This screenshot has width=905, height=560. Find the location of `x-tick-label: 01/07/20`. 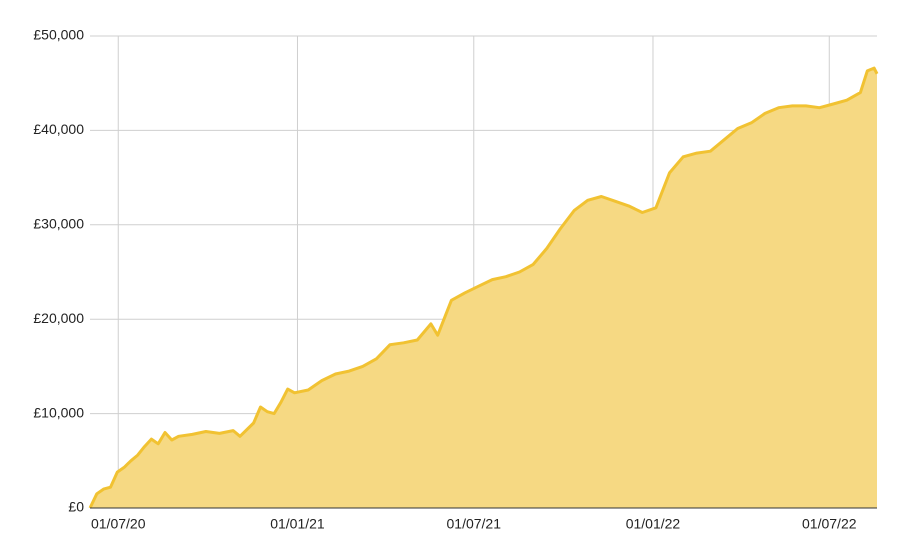

x-tick-label: 01/07/20 is located at coordinates (118, 524).